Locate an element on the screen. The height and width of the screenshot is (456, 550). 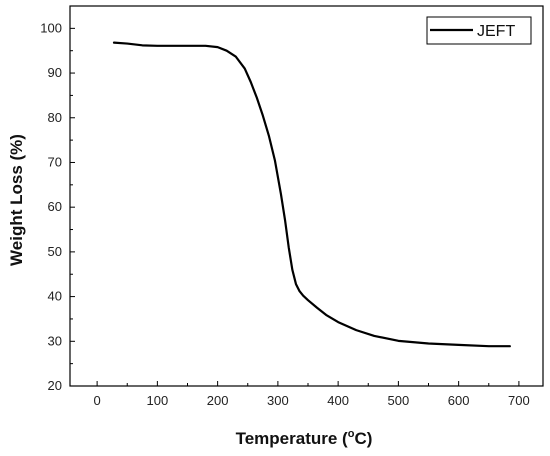
x-tick-label: 700 is located at coordinates (519, 400).